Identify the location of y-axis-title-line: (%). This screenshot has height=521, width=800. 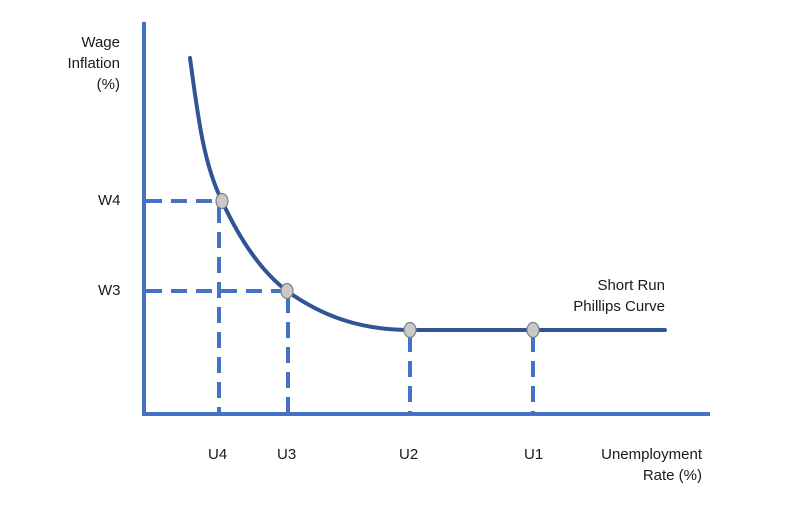
(108, 84).